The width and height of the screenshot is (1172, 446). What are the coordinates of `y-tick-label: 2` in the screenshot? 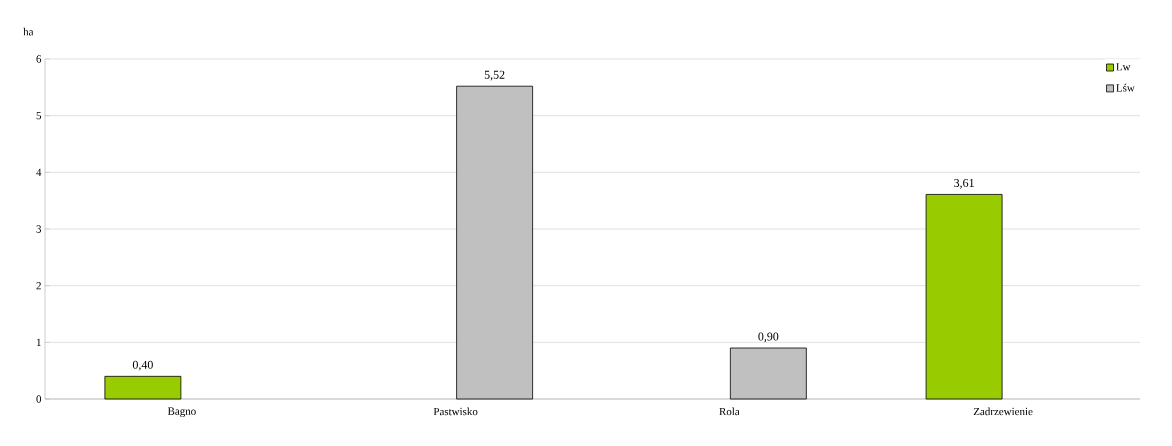 It's located at (38, 286).